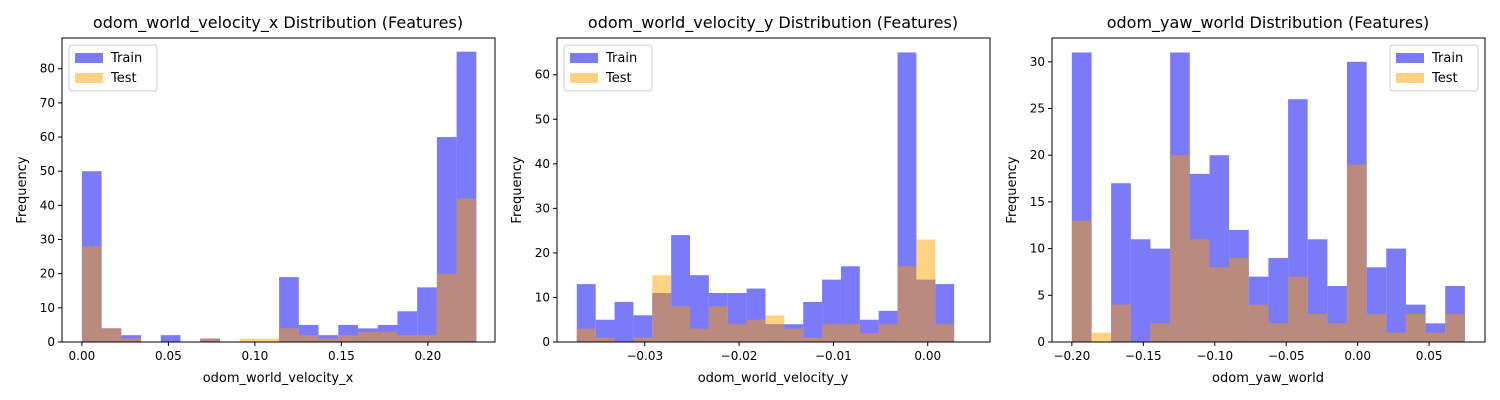 This screenshot has height=400, width=1500. What do you see at coordinates (255, 356) in the screenshot?
I see `x-tick-label: 0.10` at bounding box center [255, 356].